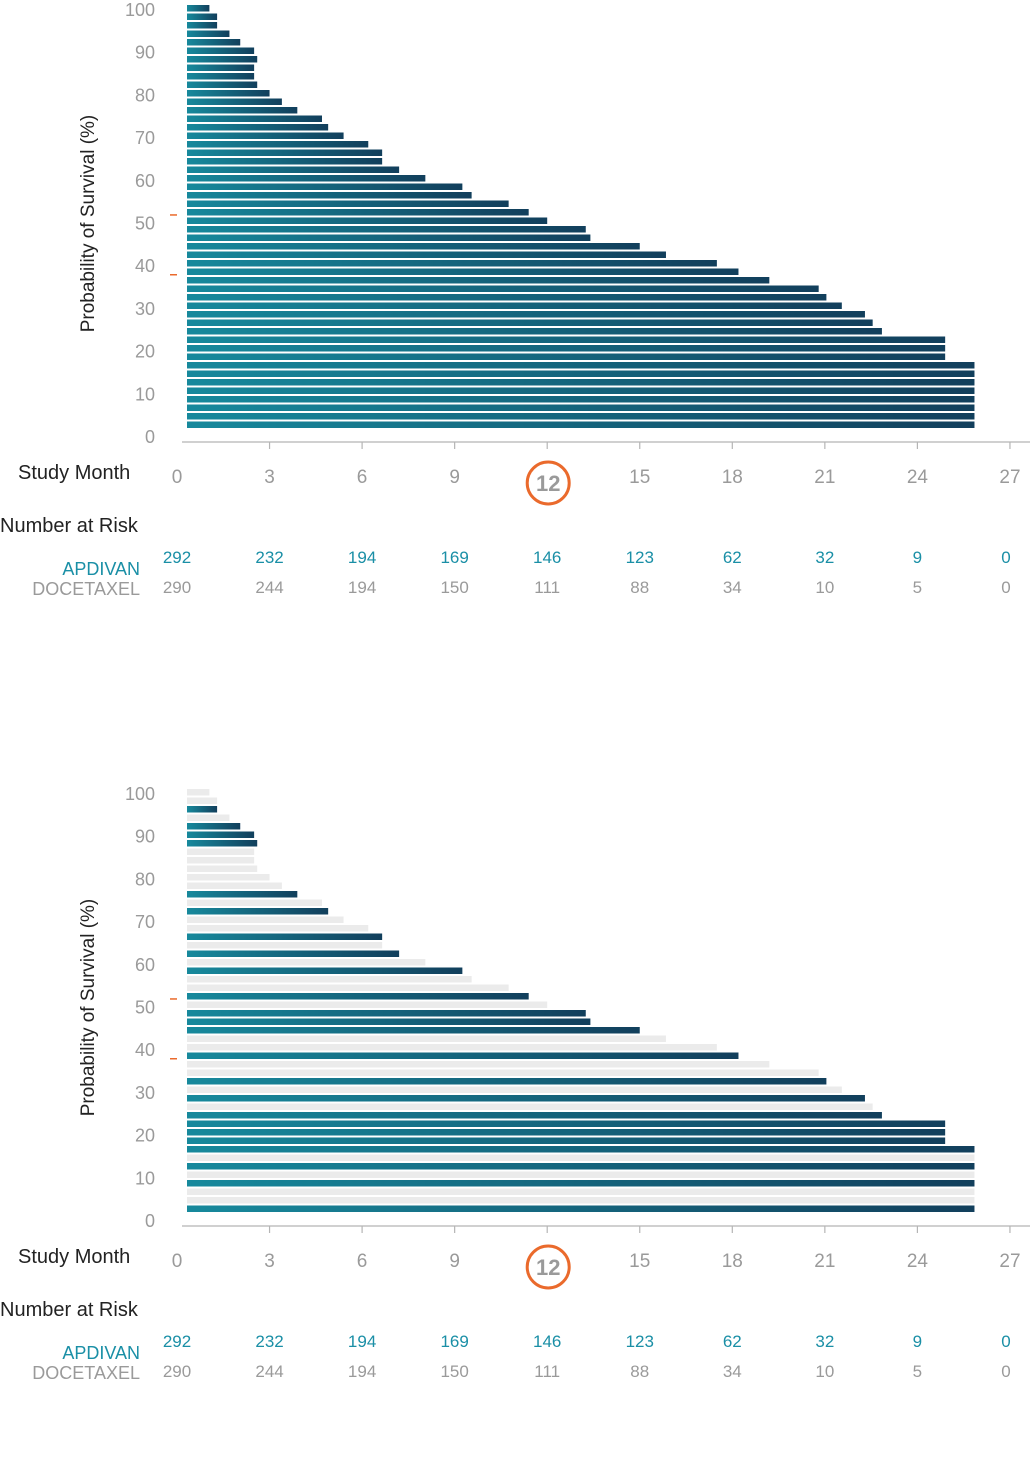 This screenshot has width=1030, height=1464. What do you see at coordinates (917, 557) in the screenshot?
I see `apdivan-at-risk-value: 9` at bounding box center [917, 557].